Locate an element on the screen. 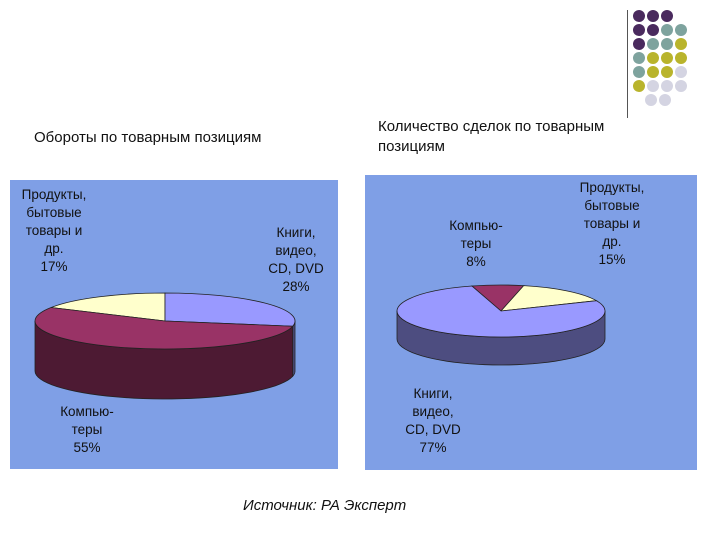 This screenshot has height=540, width=720. slice-label-computers-left: Компью-теры 55% is located at coordinates (87, 429).